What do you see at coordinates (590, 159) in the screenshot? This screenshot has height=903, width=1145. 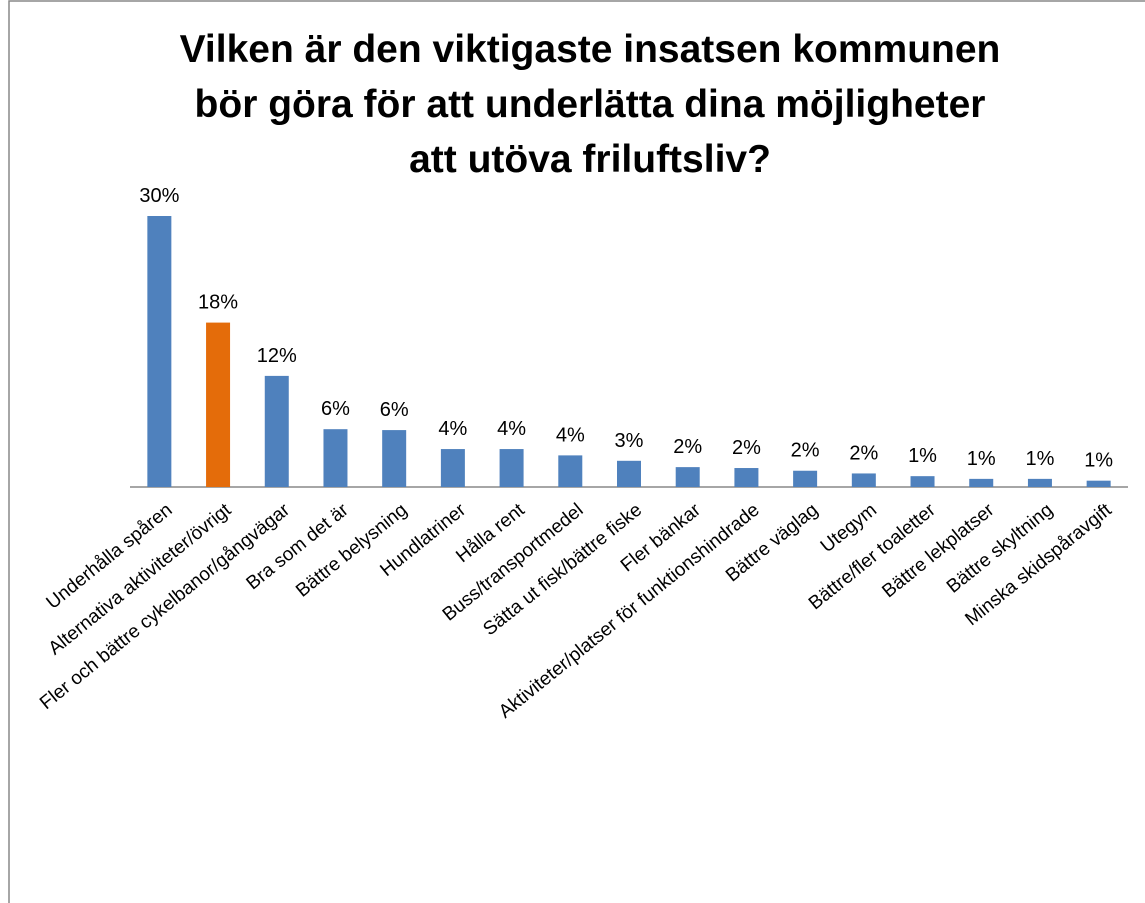 I see `chart-title: att utöva friluftsliv?` at bounding box center [590, 159].